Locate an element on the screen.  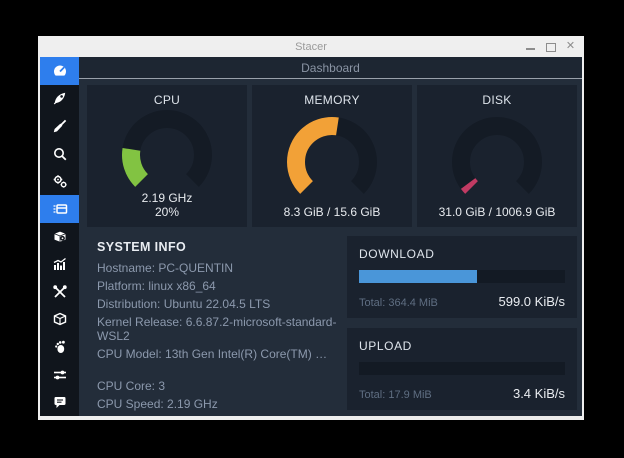
upload-progress-track is located at coordinates (462, 368).